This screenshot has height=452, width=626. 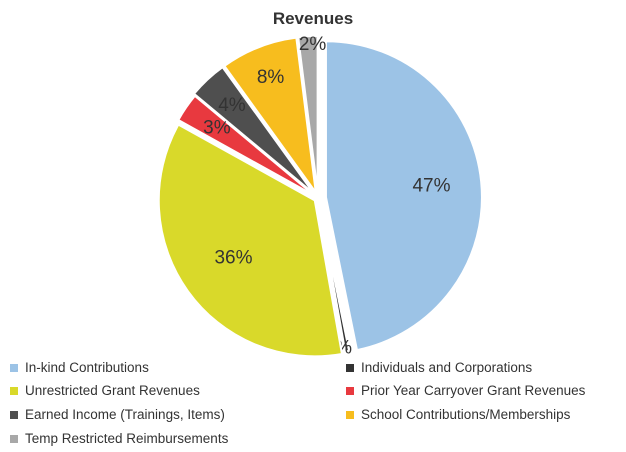 What do you see at coordinates (334, 275) in the screenshot?
I see `pie-slice-individuals-and-corporations` at bounding box center [334, 275].